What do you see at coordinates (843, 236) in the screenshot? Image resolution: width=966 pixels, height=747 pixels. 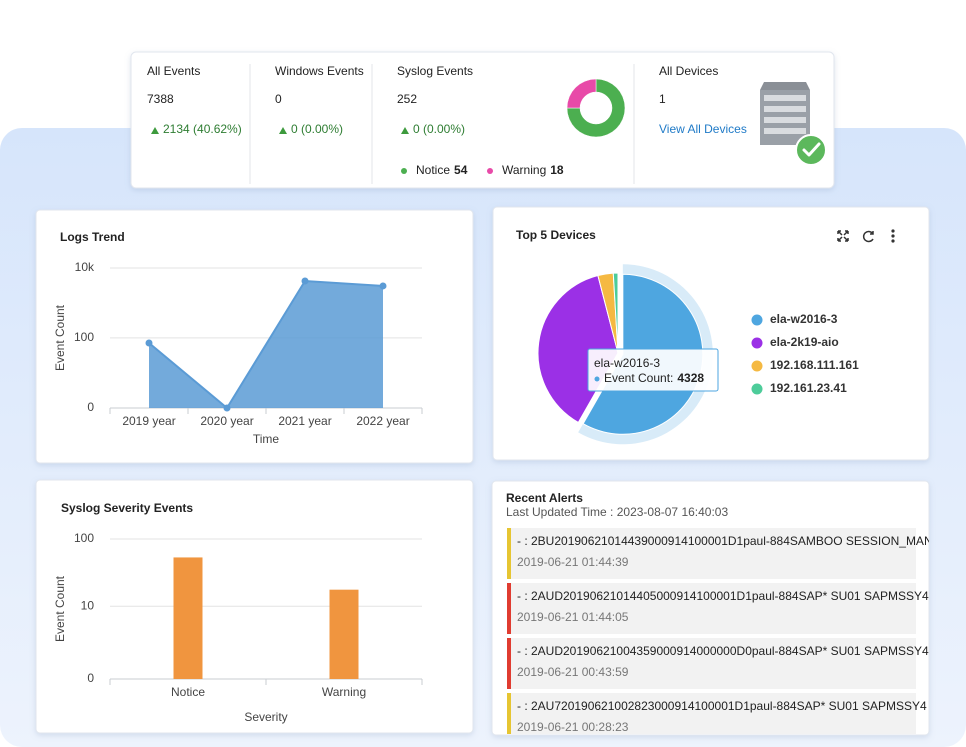 I see `expand-icon` at bounding box center [843, 236].